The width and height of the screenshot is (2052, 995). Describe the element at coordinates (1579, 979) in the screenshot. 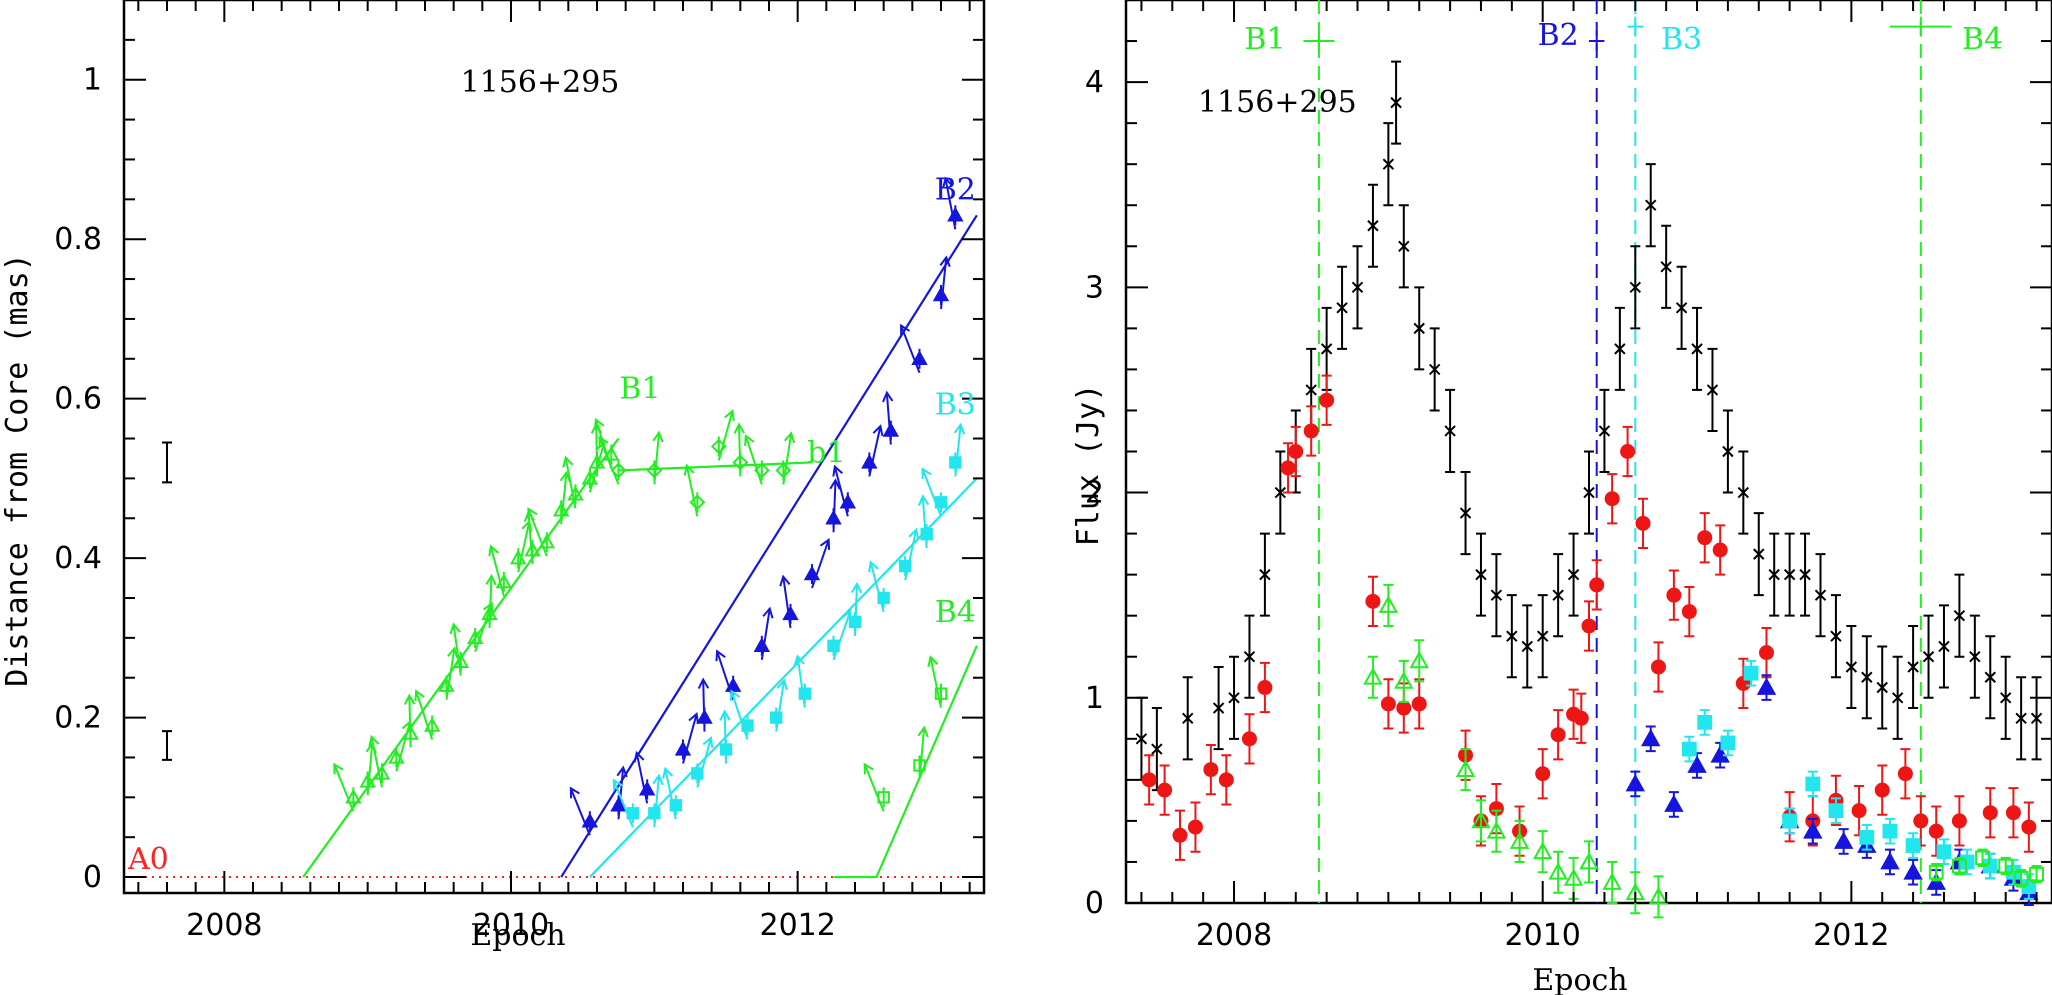

I see `right-x-axis-label: Epoch` at that location.